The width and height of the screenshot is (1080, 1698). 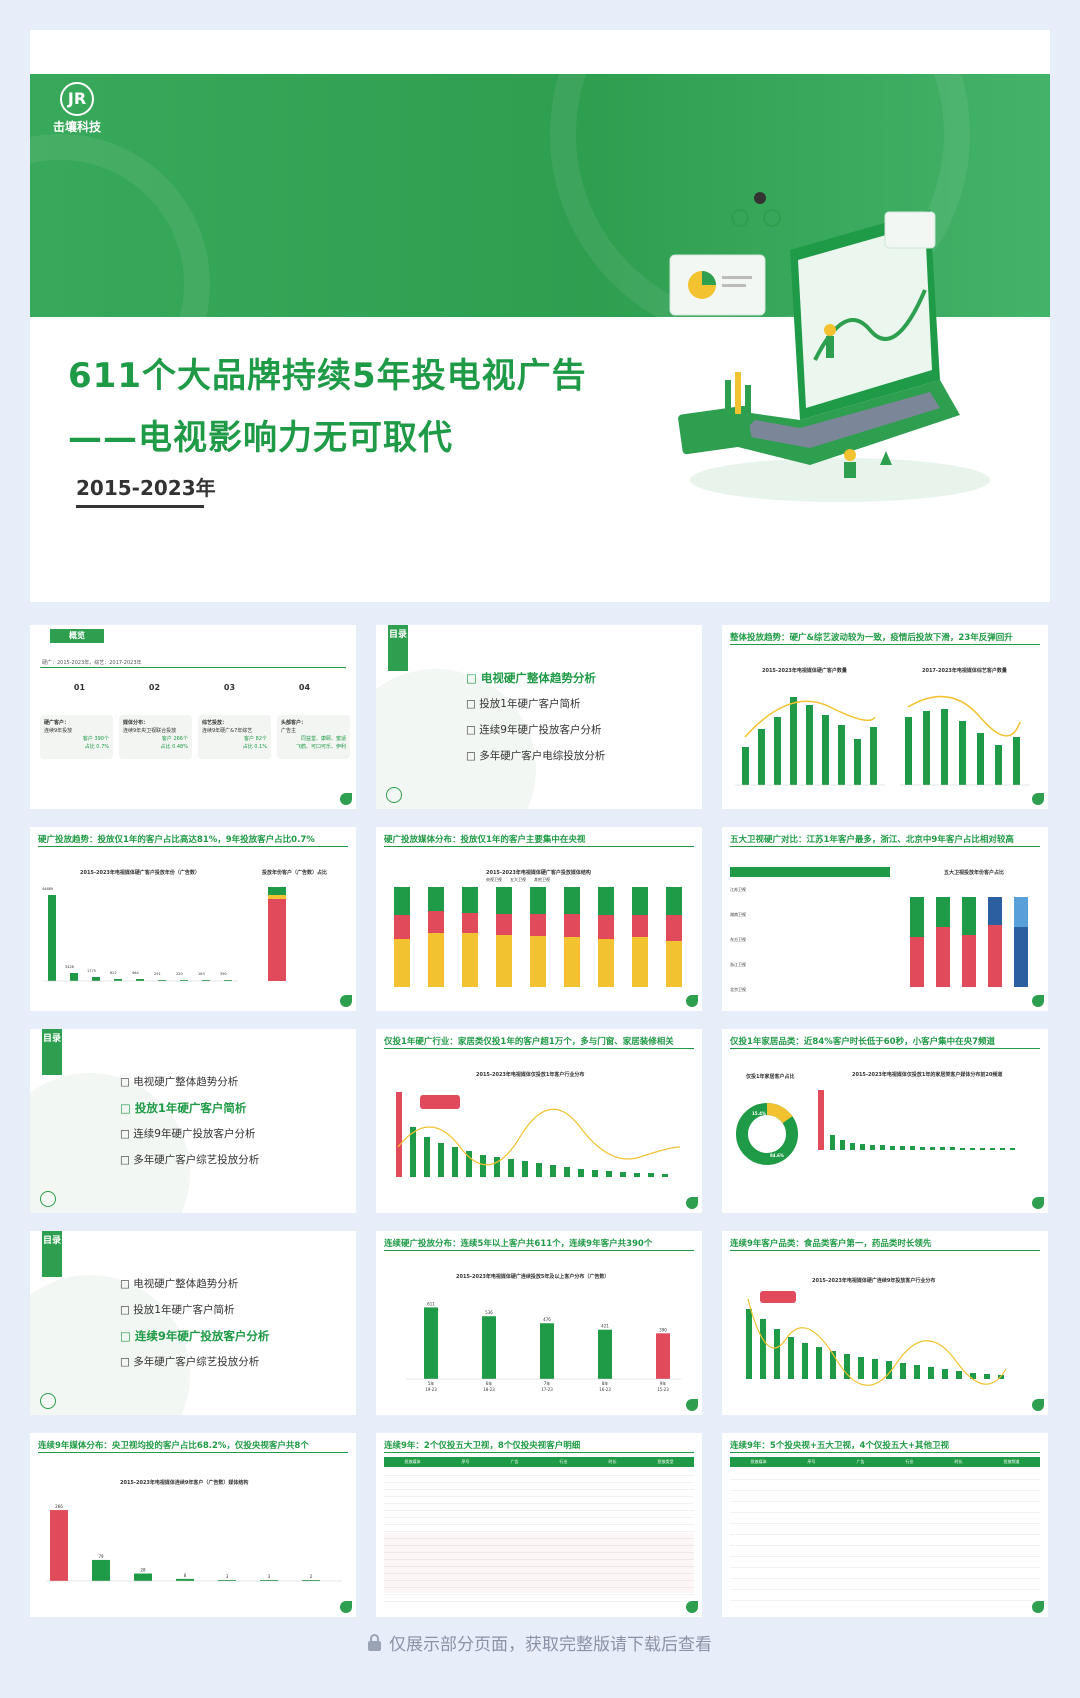 What do you see at coordinates (304, 687) in the screenshot?
I see `overview-num: 04` at bounding box center [304, 687].